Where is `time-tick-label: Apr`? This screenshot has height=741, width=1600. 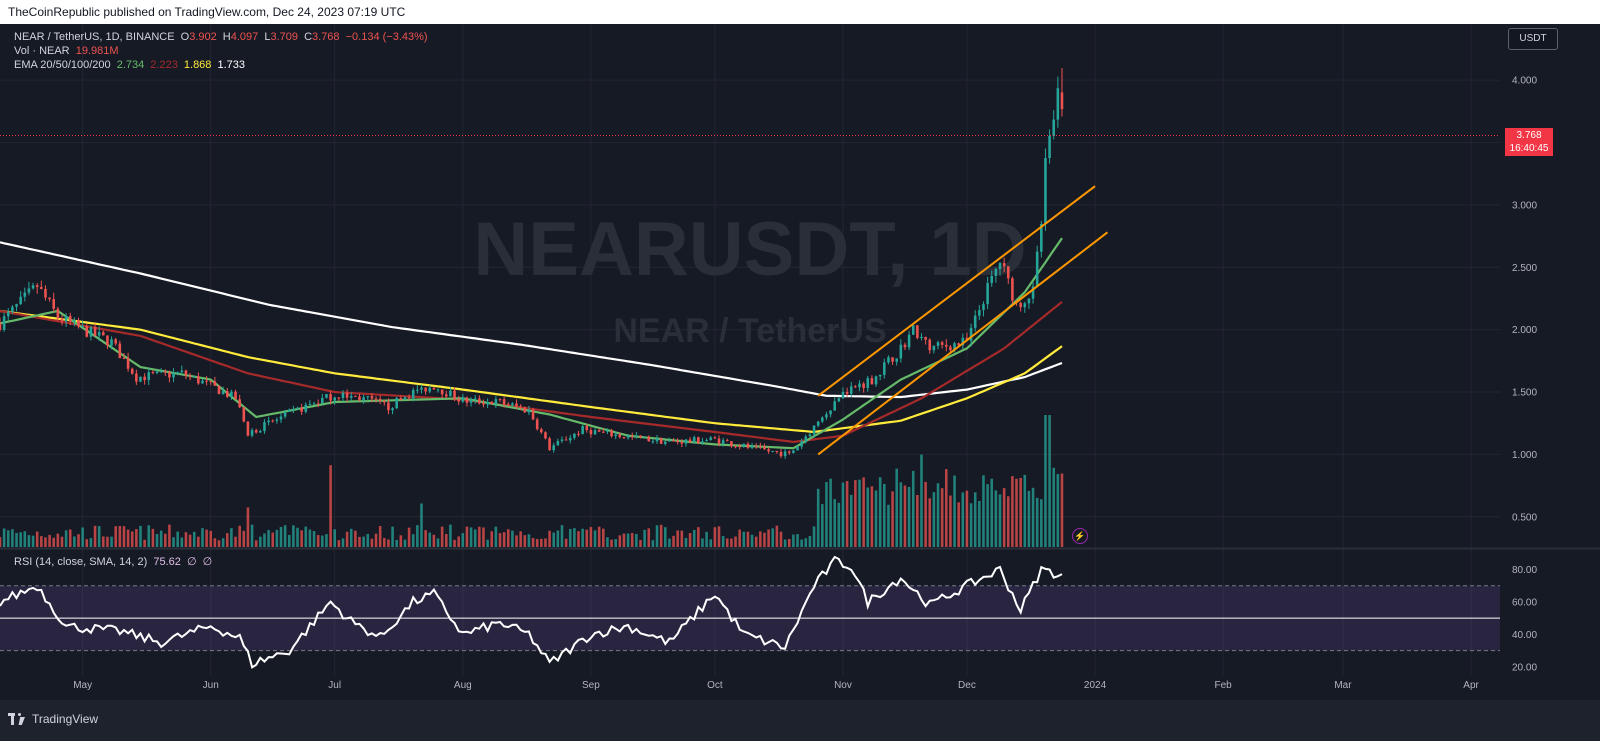 time-tick-label: Apr is located at coordinates (1471, 685).